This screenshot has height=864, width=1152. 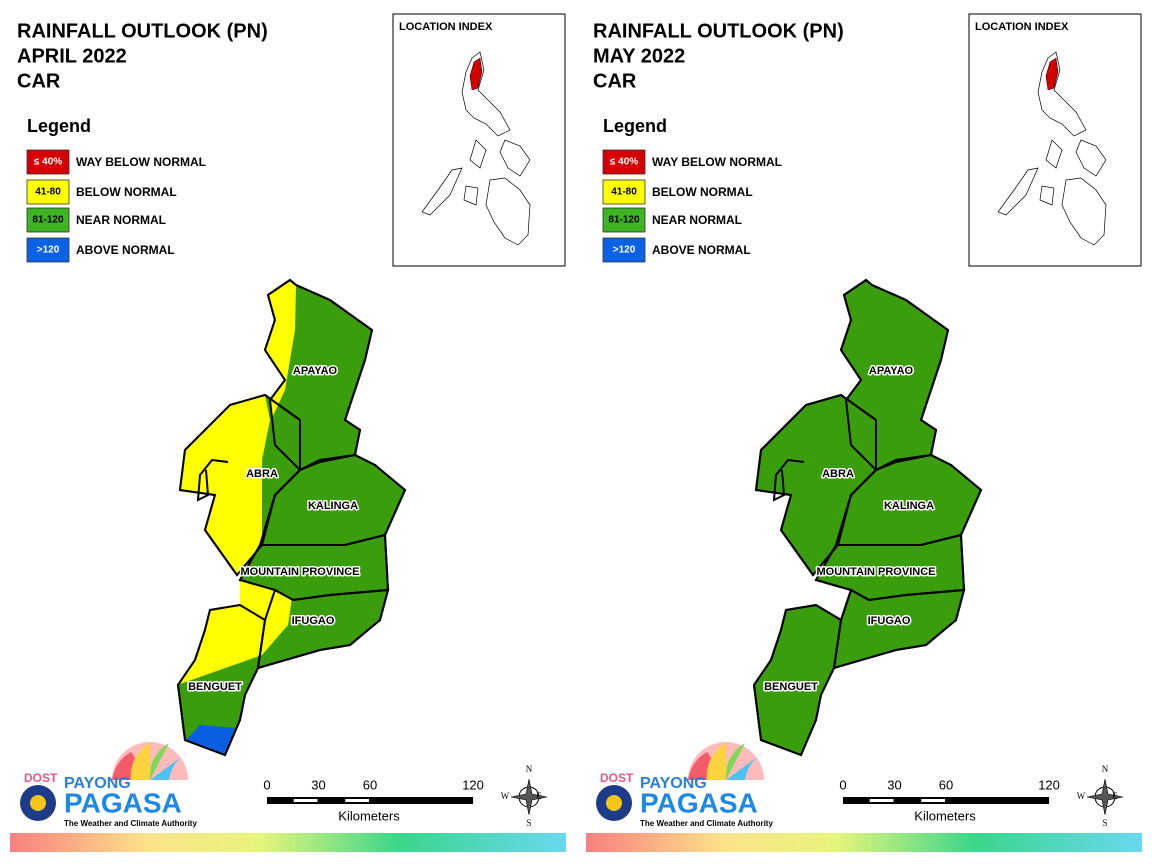 What do you see at coordinates (39, 81) in the screenshot?
I see `title: CAR` at bounding box center [39, 81].